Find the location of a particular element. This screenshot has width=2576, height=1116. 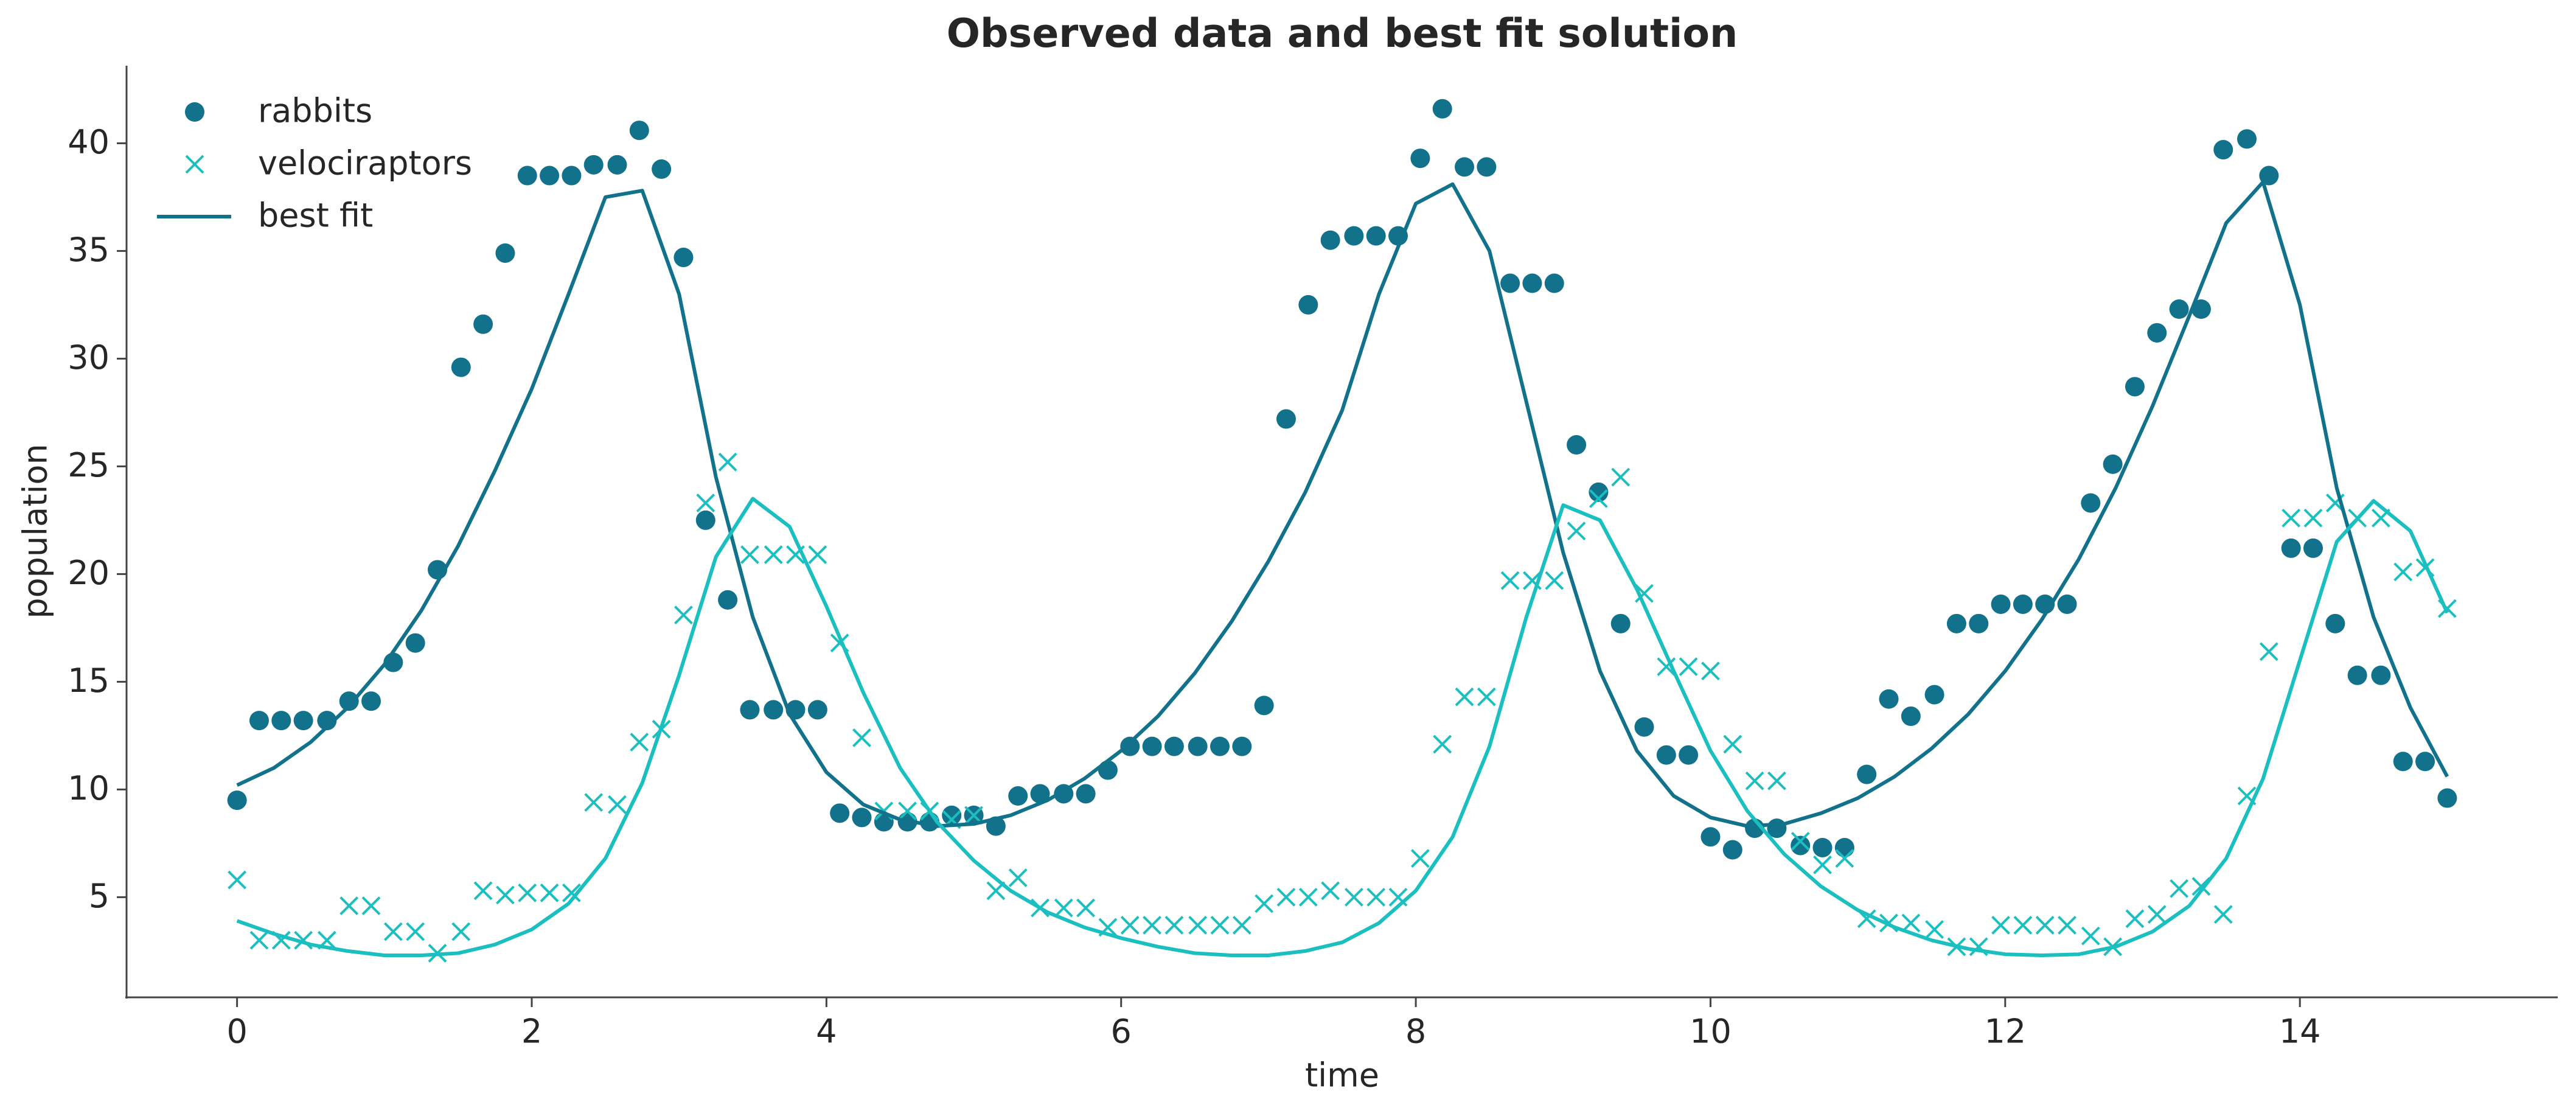

y-tick-label: 10 is located at coordinates (89, 788).